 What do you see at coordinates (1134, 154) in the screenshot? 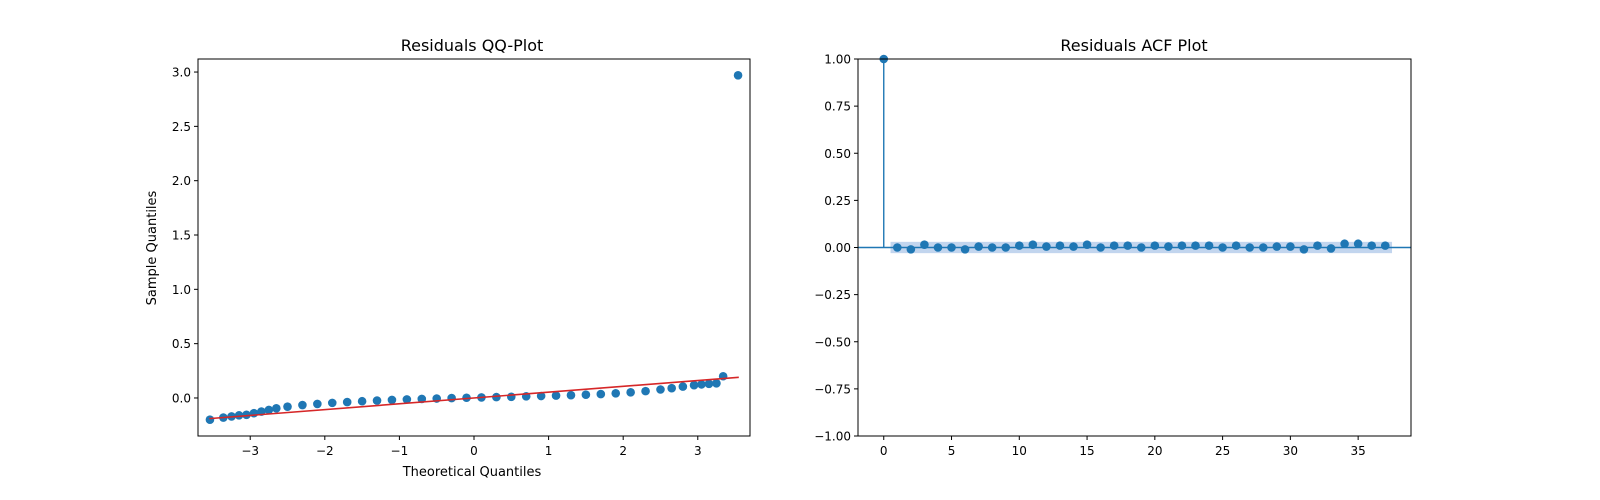
I see `acf-plot-marks` at bounding box center [1134, 154].